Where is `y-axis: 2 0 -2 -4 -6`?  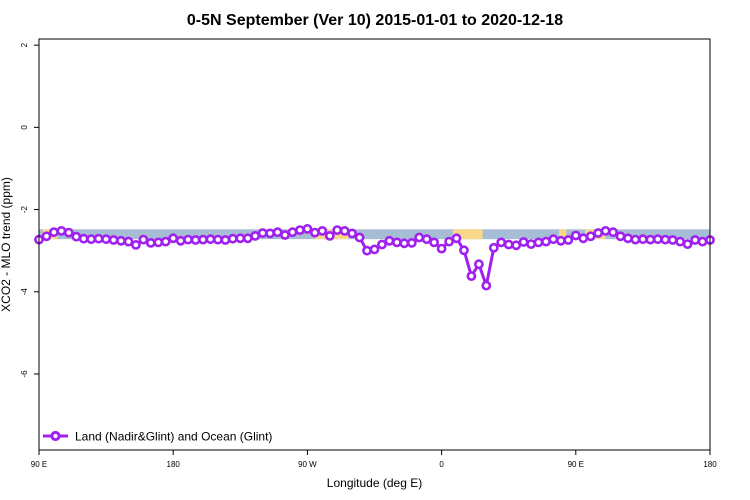 y-axis: 2 0 -2 -4 -6 is located at coordinates (29, 210).